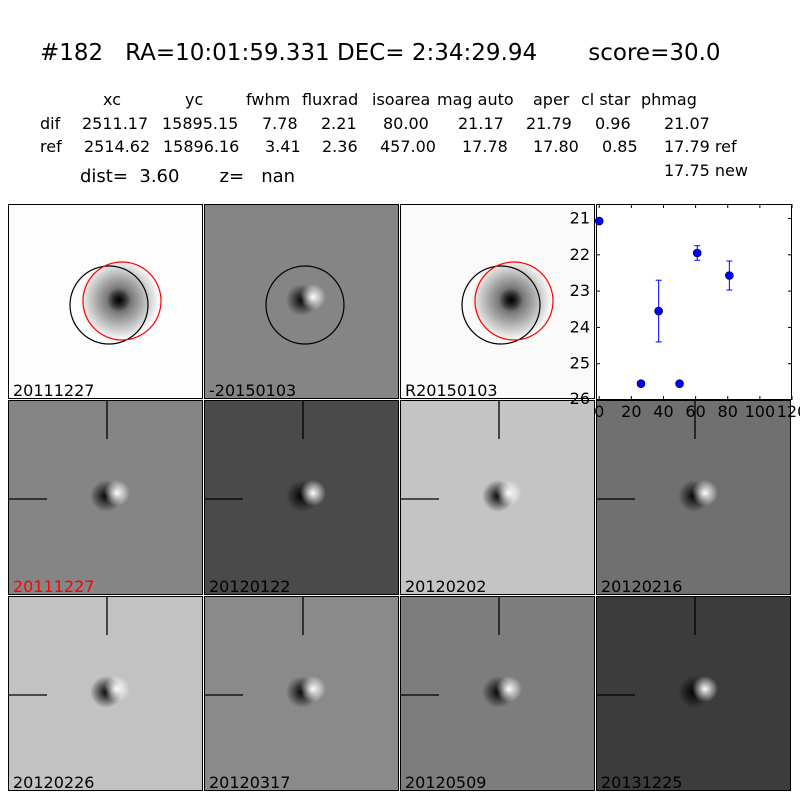 The image size is (800, 800). What do you see at coordinates (663, 411) in the screenshot?
I see `x-tick-label: 40` at bounding box center [663, 411].